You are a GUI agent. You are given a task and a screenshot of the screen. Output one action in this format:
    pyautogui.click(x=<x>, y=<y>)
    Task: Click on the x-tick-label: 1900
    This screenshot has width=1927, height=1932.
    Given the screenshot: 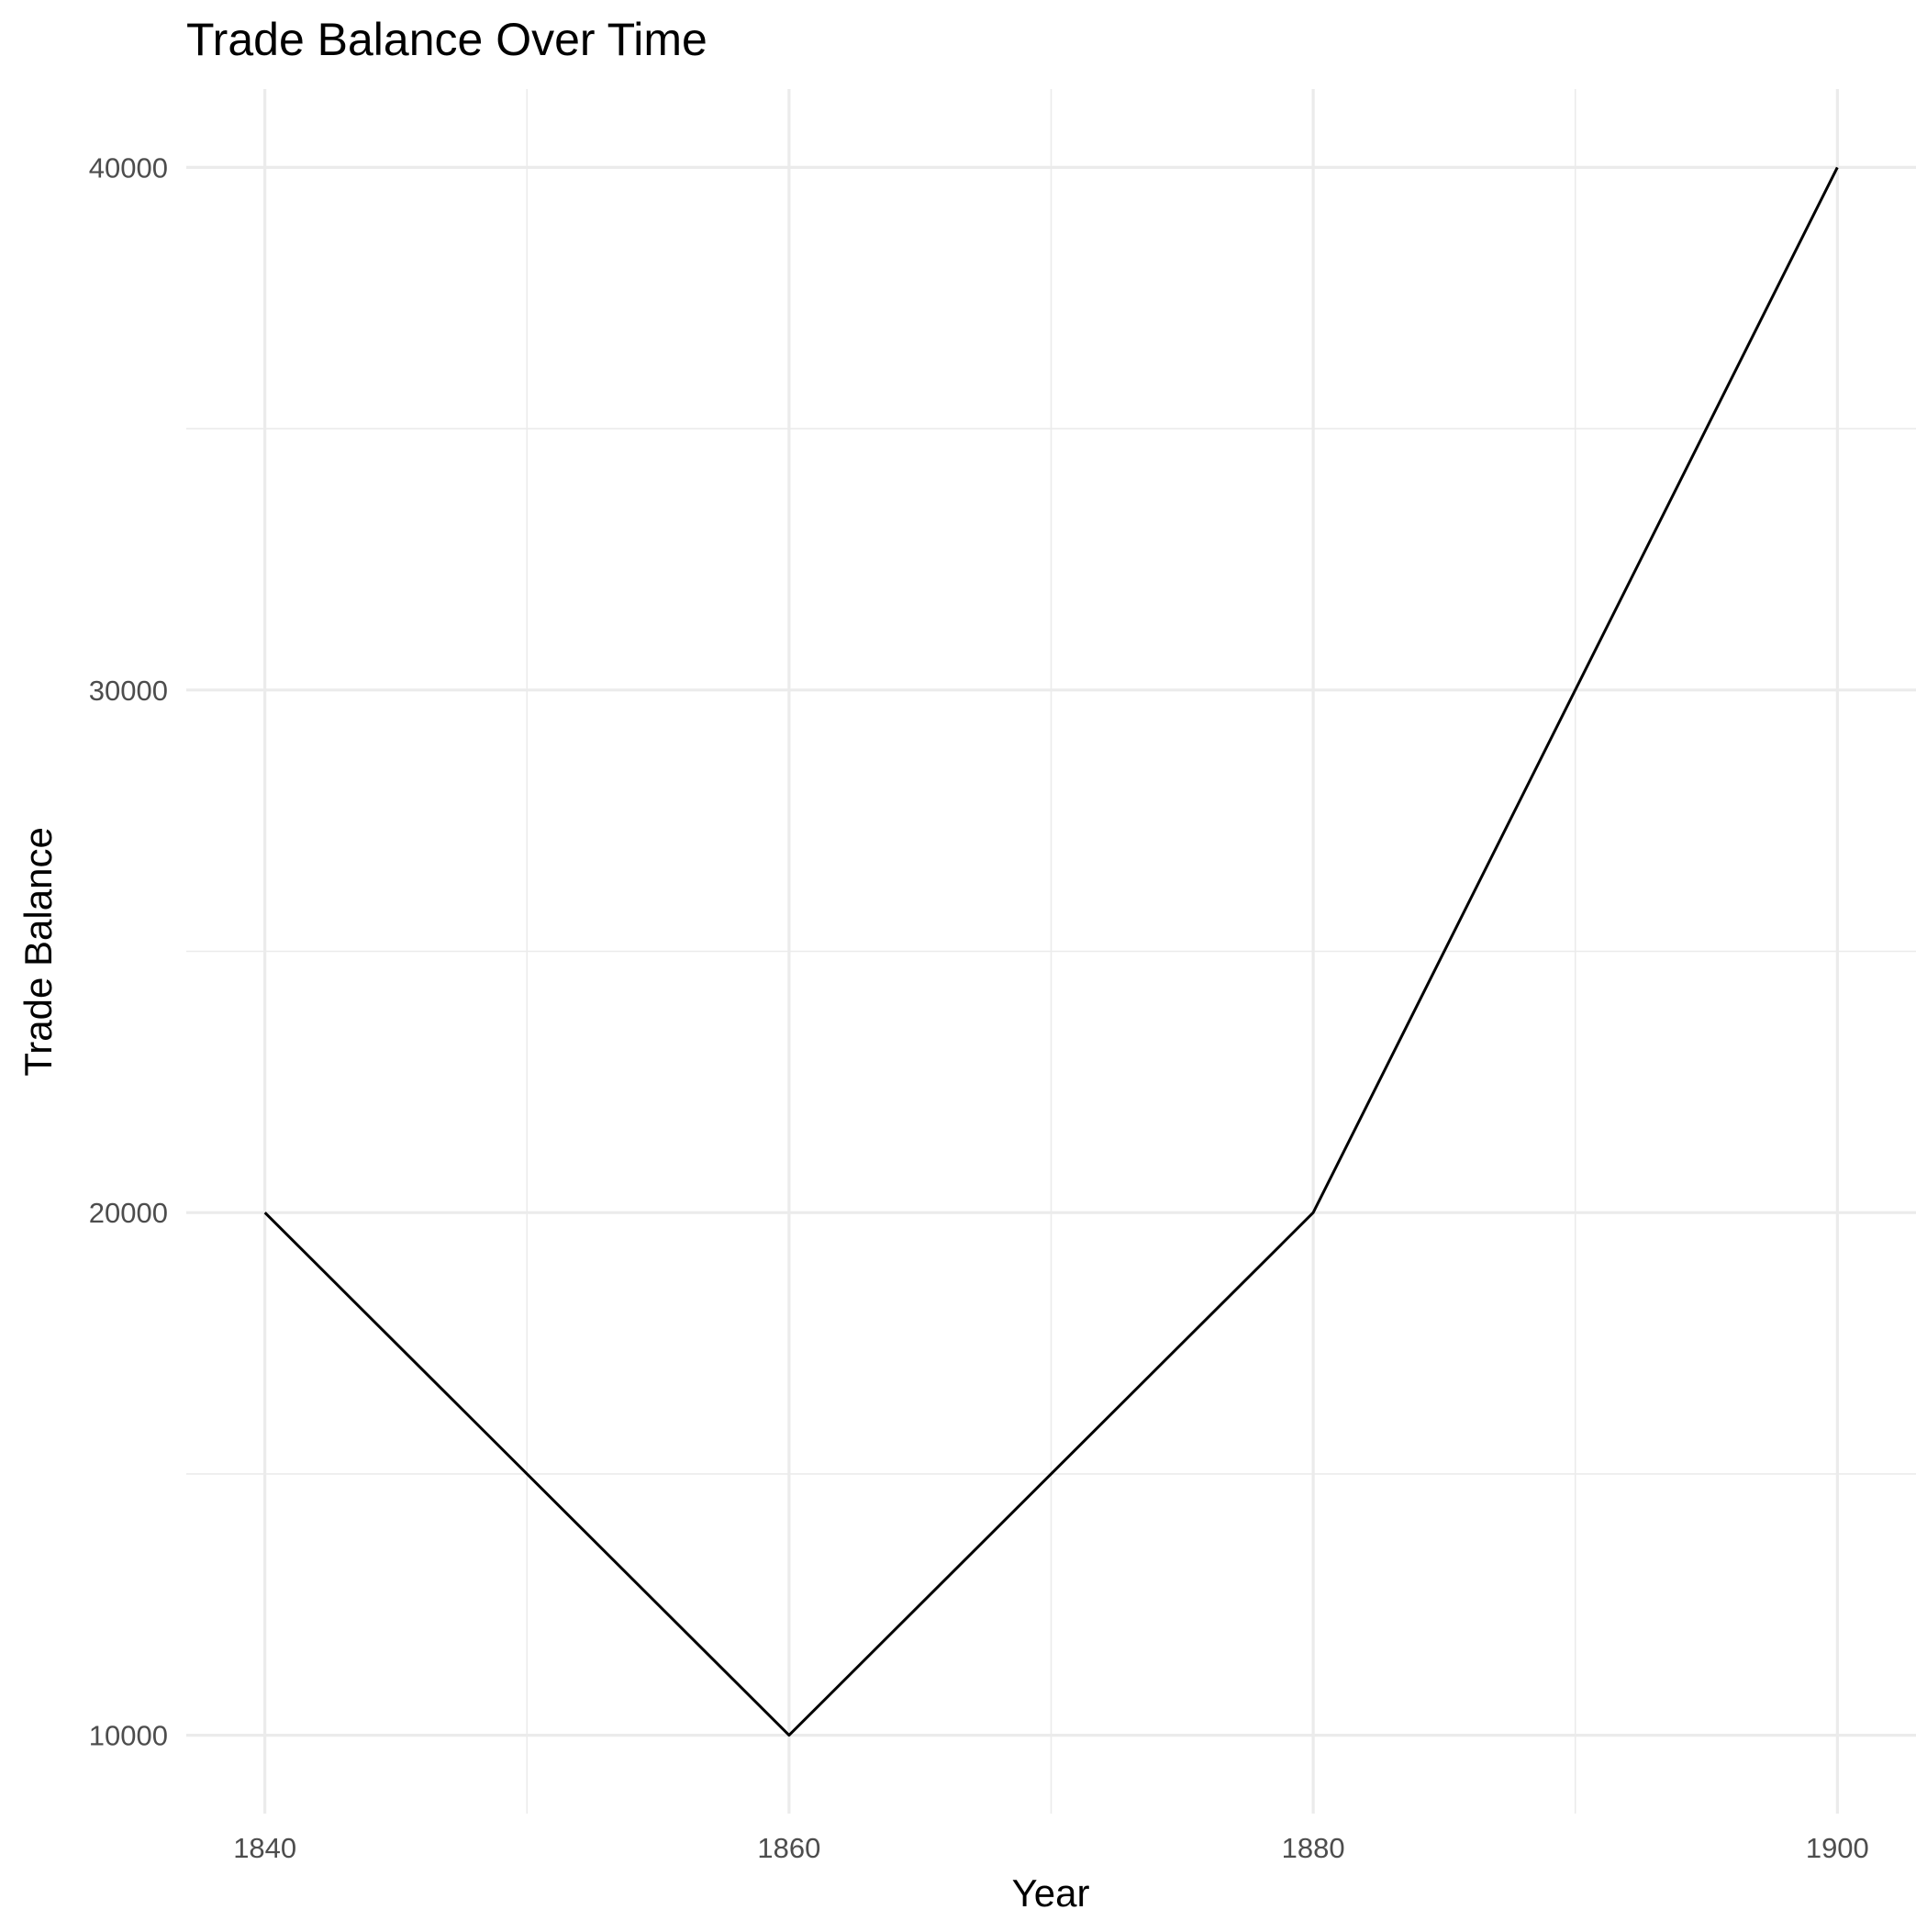 What is the action you would take?
    pyautogui.click(x=1837, y=1848)
    